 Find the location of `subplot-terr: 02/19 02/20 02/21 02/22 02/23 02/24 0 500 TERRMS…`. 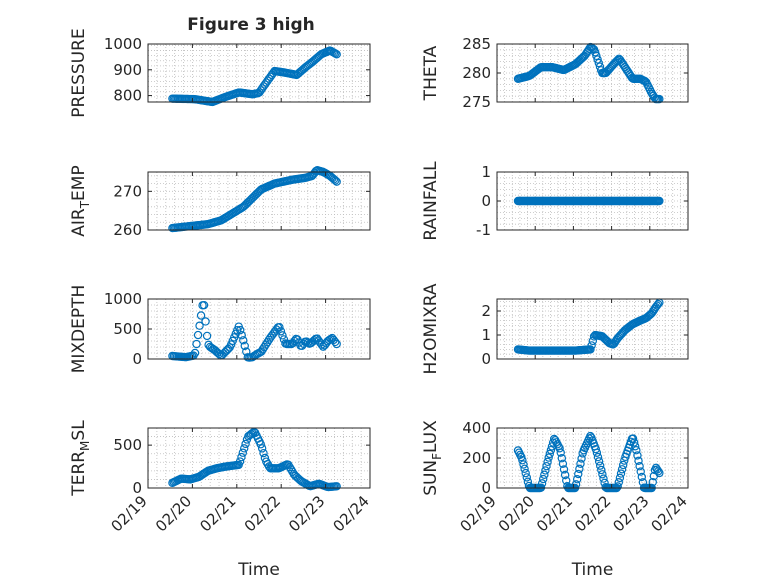

subplot-terr: 02/19 02/20 02/21 02/22 02/23 02/24 0 500 TERRMS… is located at coordinates (221, 478).